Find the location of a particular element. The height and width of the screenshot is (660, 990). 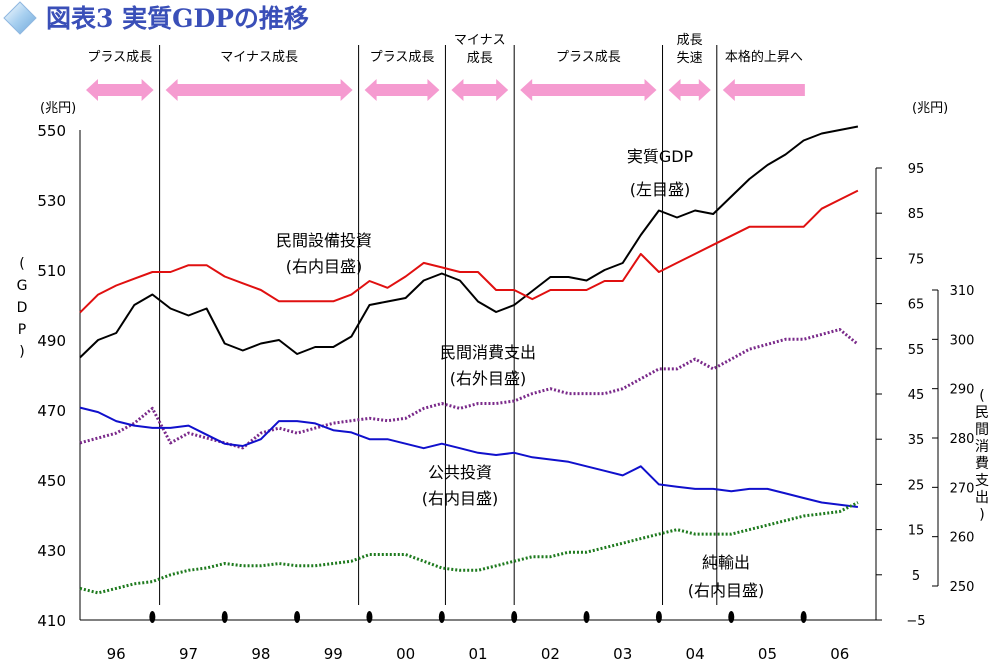

right-inner-tick-label: 75 is located at coordinates (916, 259).